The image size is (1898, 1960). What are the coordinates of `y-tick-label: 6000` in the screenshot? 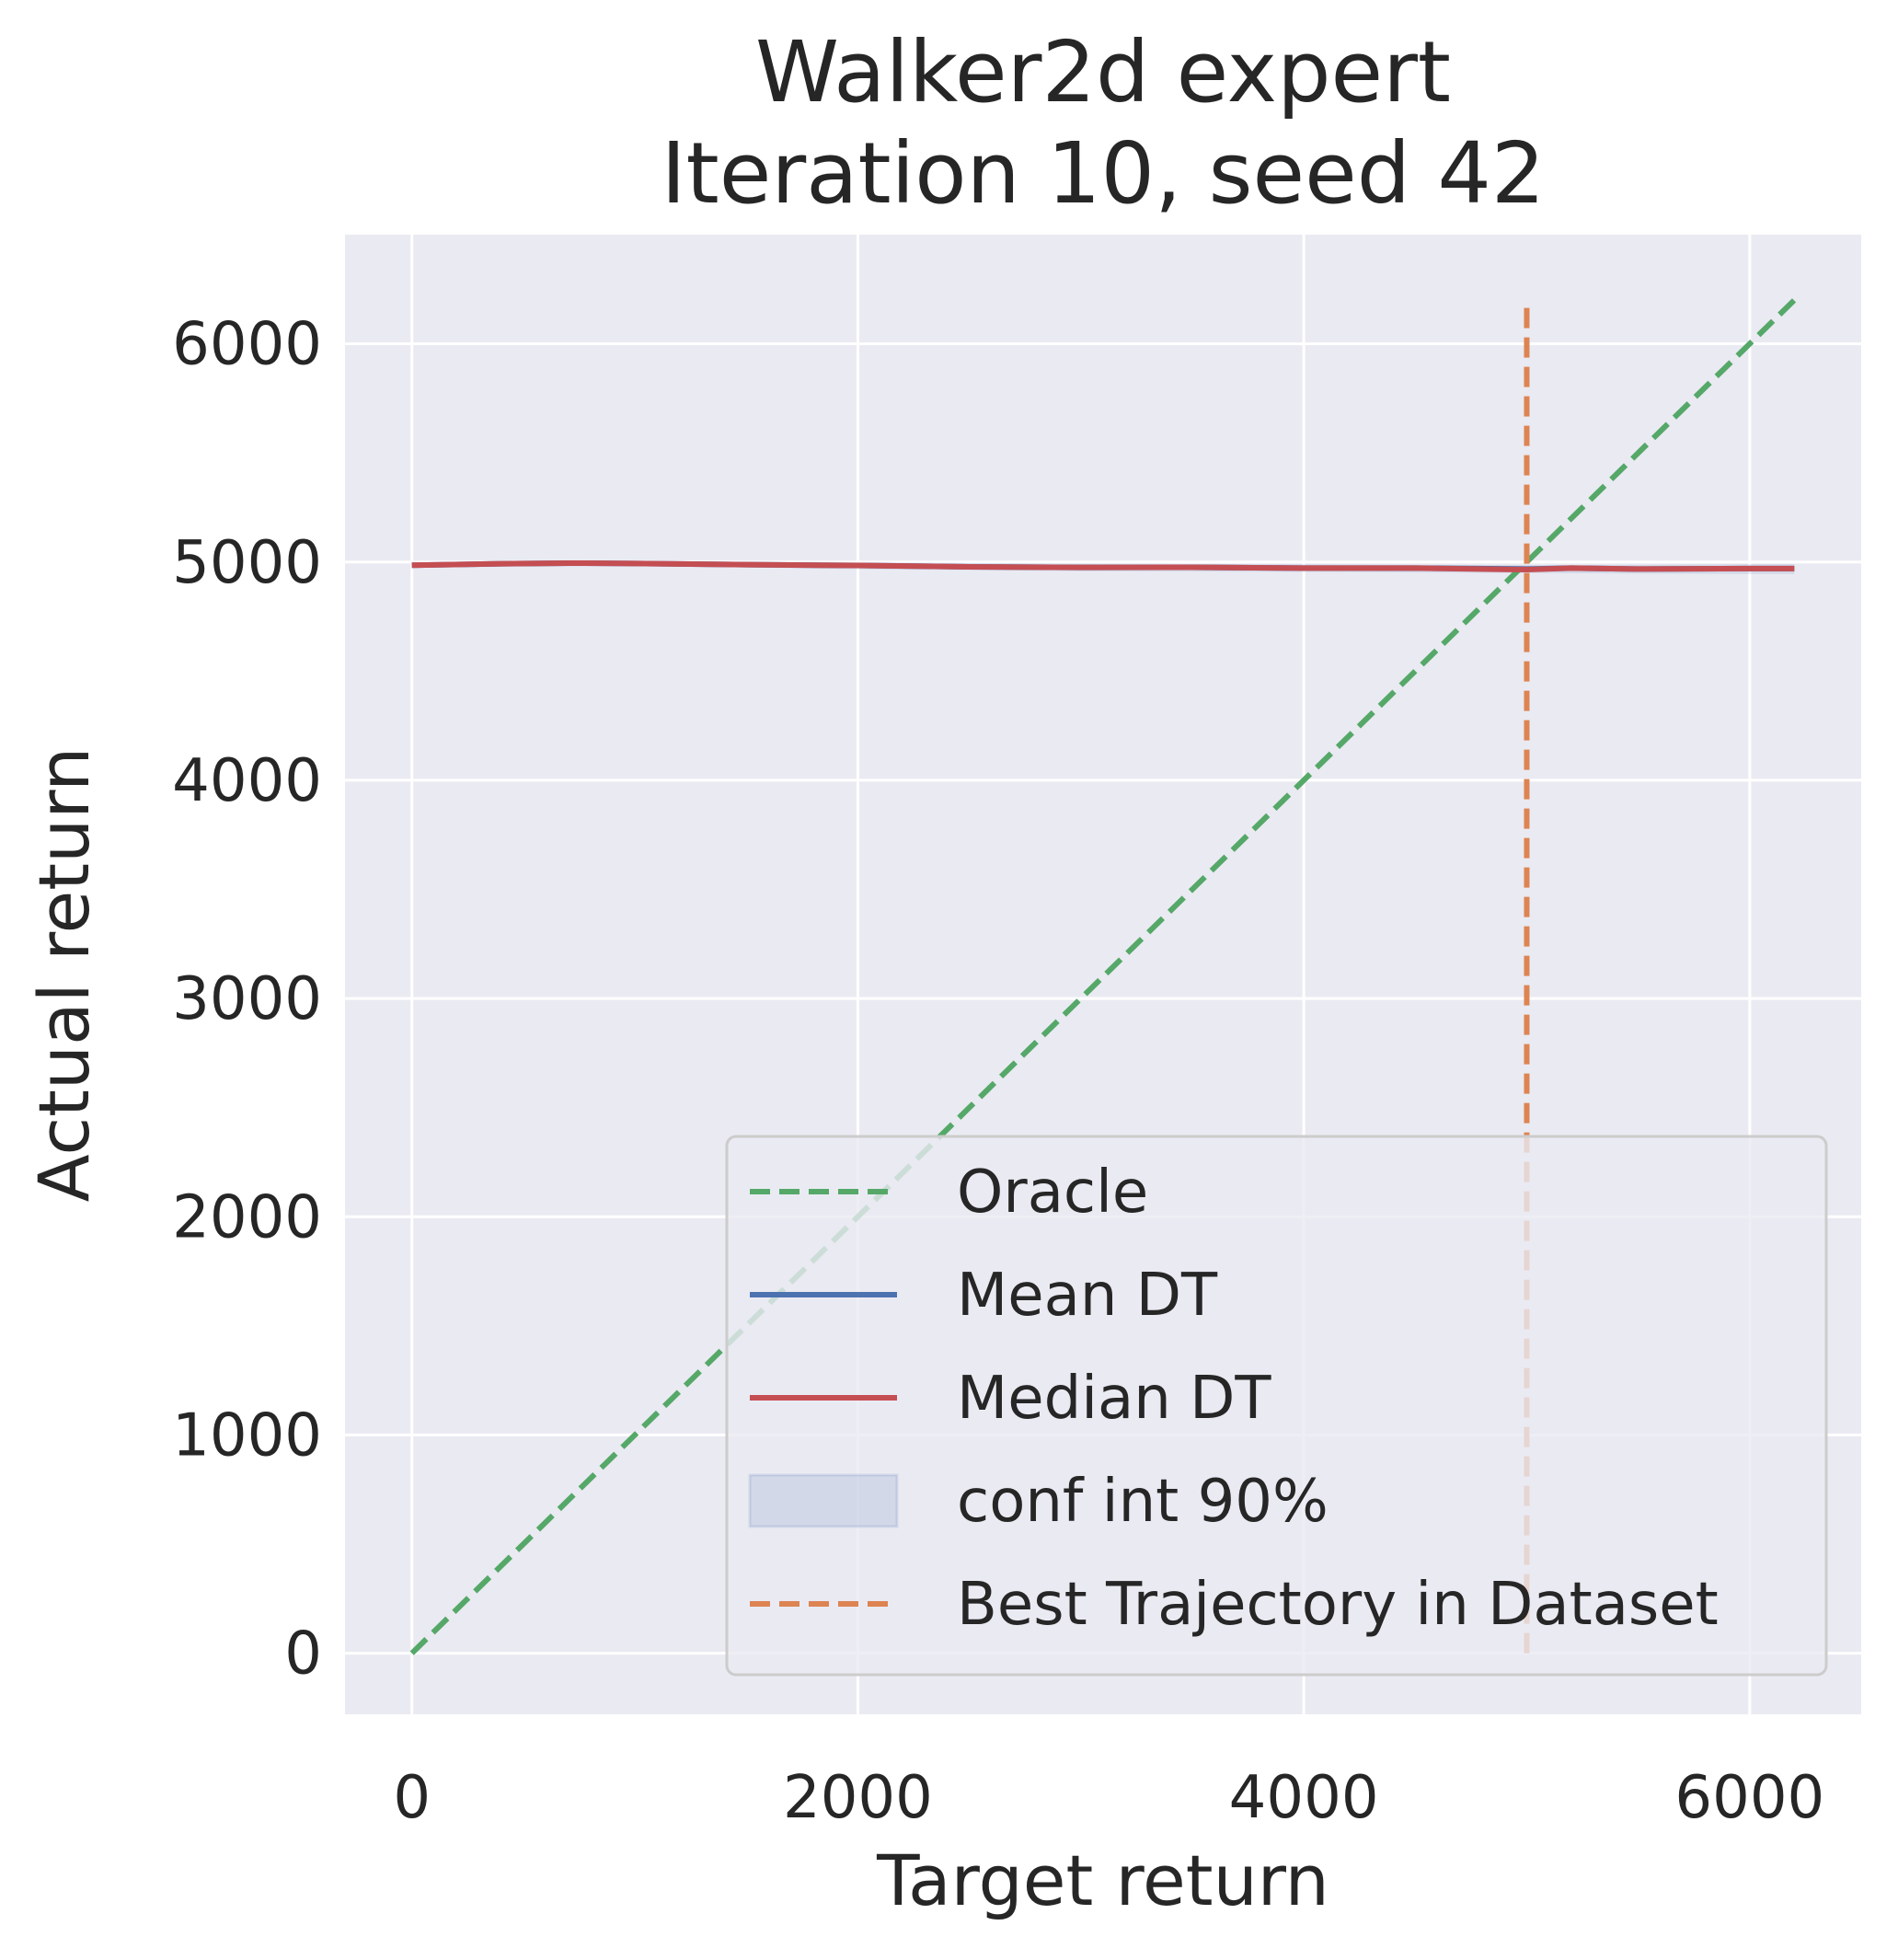 It's located at (247, 345).